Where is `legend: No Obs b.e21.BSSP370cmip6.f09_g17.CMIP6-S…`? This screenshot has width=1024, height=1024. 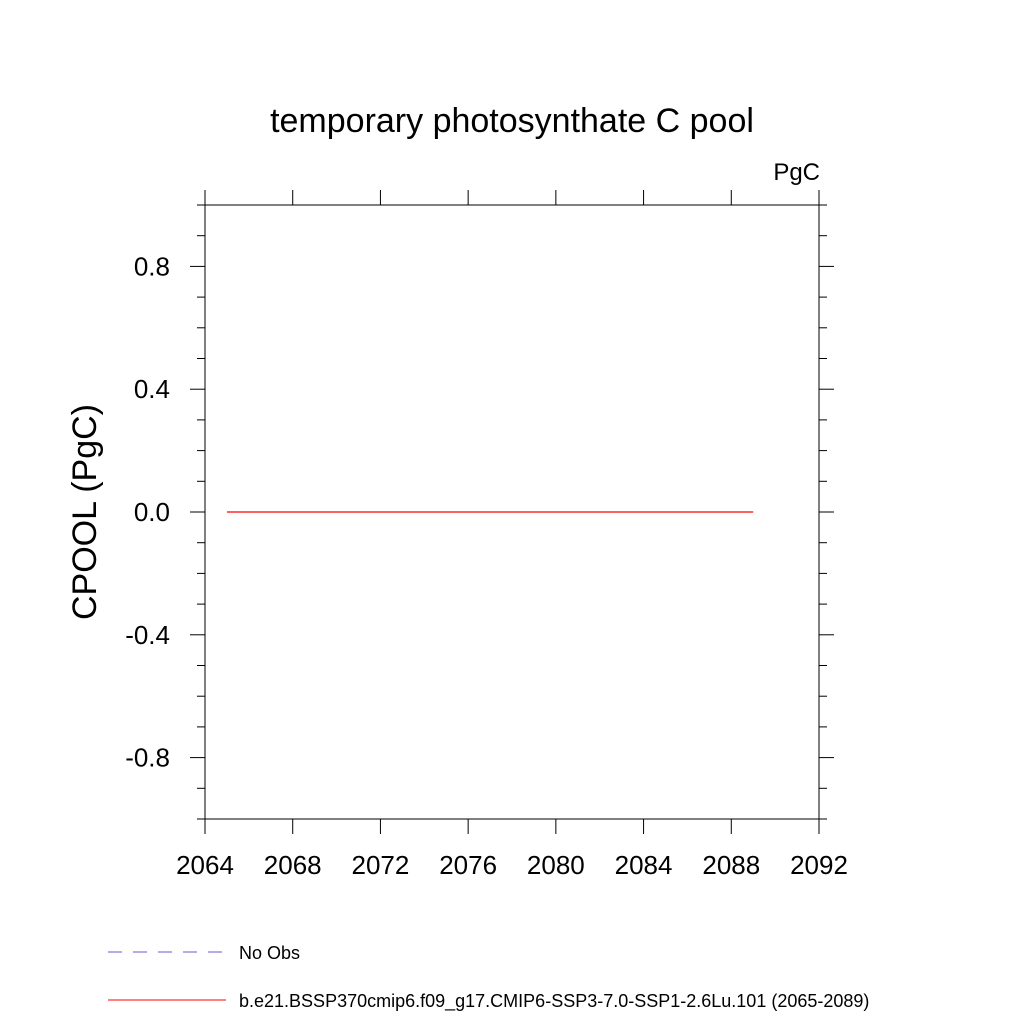
legend: No Obs b.e21.BSSP370cmip6.f09_g17.CMIP6-S… is located at coordinates (488, 977).